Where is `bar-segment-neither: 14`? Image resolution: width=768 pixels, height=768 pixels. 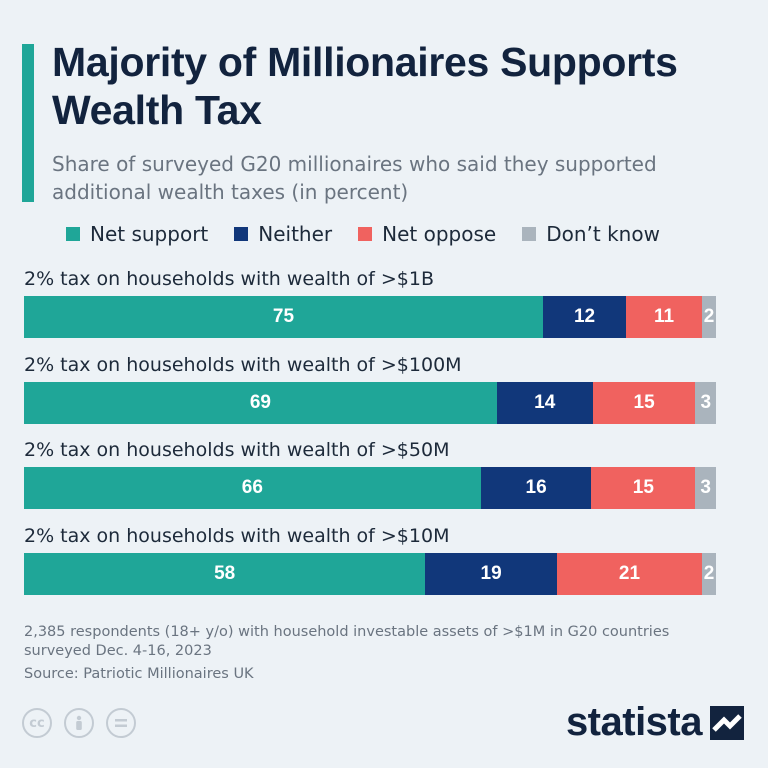 bar-segment-neither: 14 is located at coordinates (544, 402).